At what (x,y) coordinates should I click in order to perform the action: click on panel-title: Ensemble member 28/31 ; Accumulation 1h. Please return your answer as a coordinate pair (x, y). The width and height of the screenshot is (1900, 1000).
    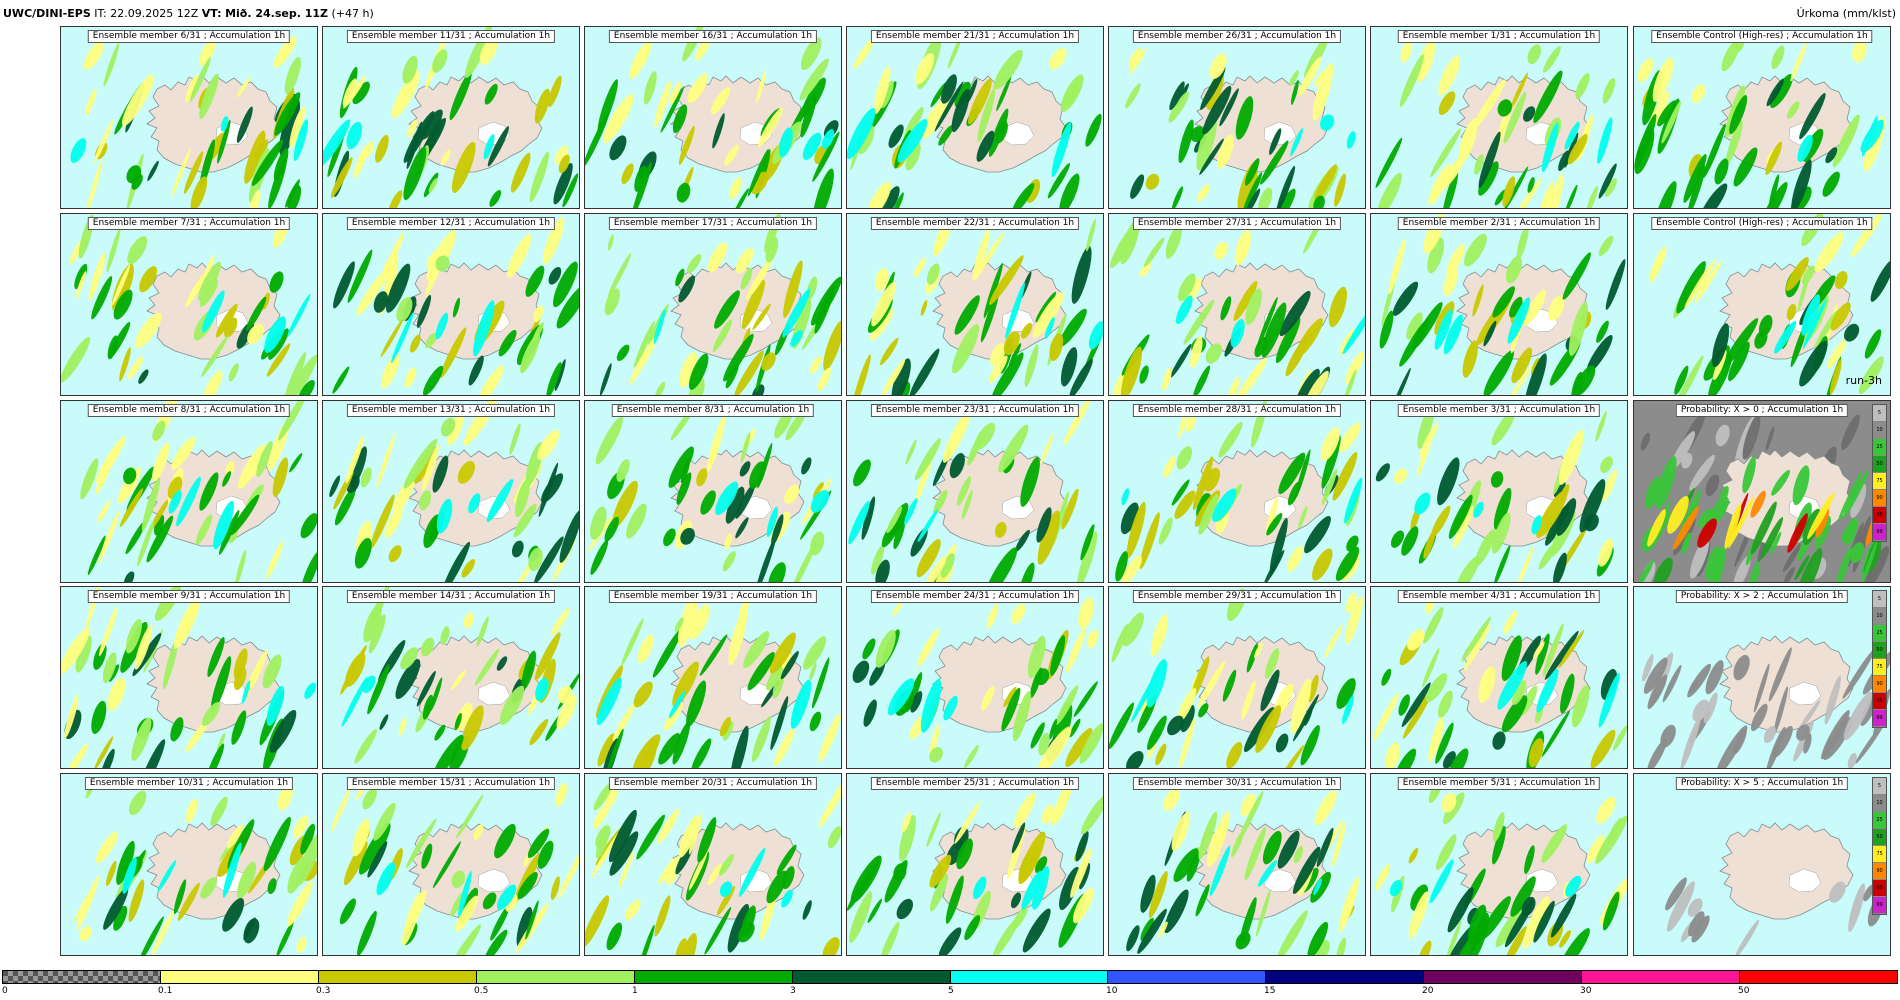
    Looking at the image, I should click on (1237, 410).